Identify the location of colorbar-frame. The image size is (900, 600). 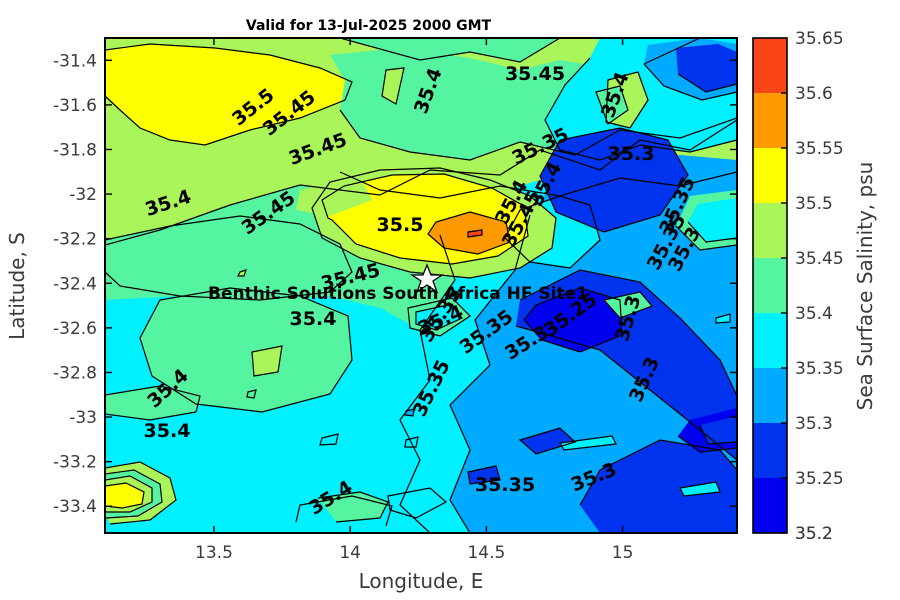
(770, 285).